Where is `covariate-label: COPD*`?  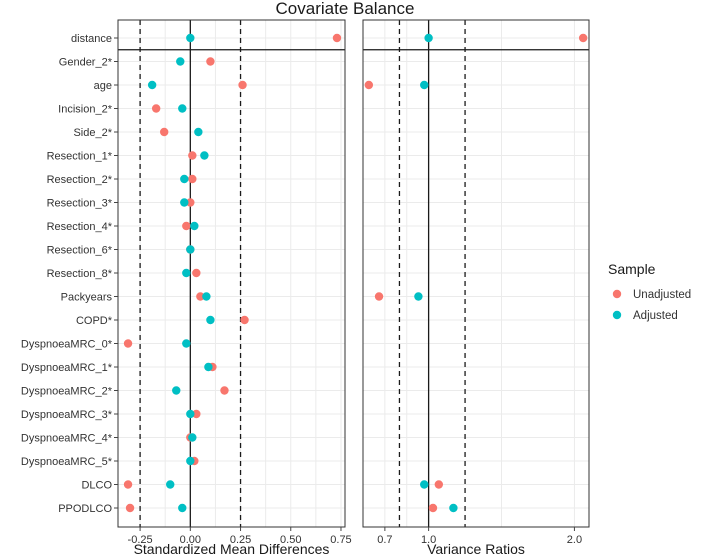
covariate-label: COPD* is located at coordinates (94, 321).